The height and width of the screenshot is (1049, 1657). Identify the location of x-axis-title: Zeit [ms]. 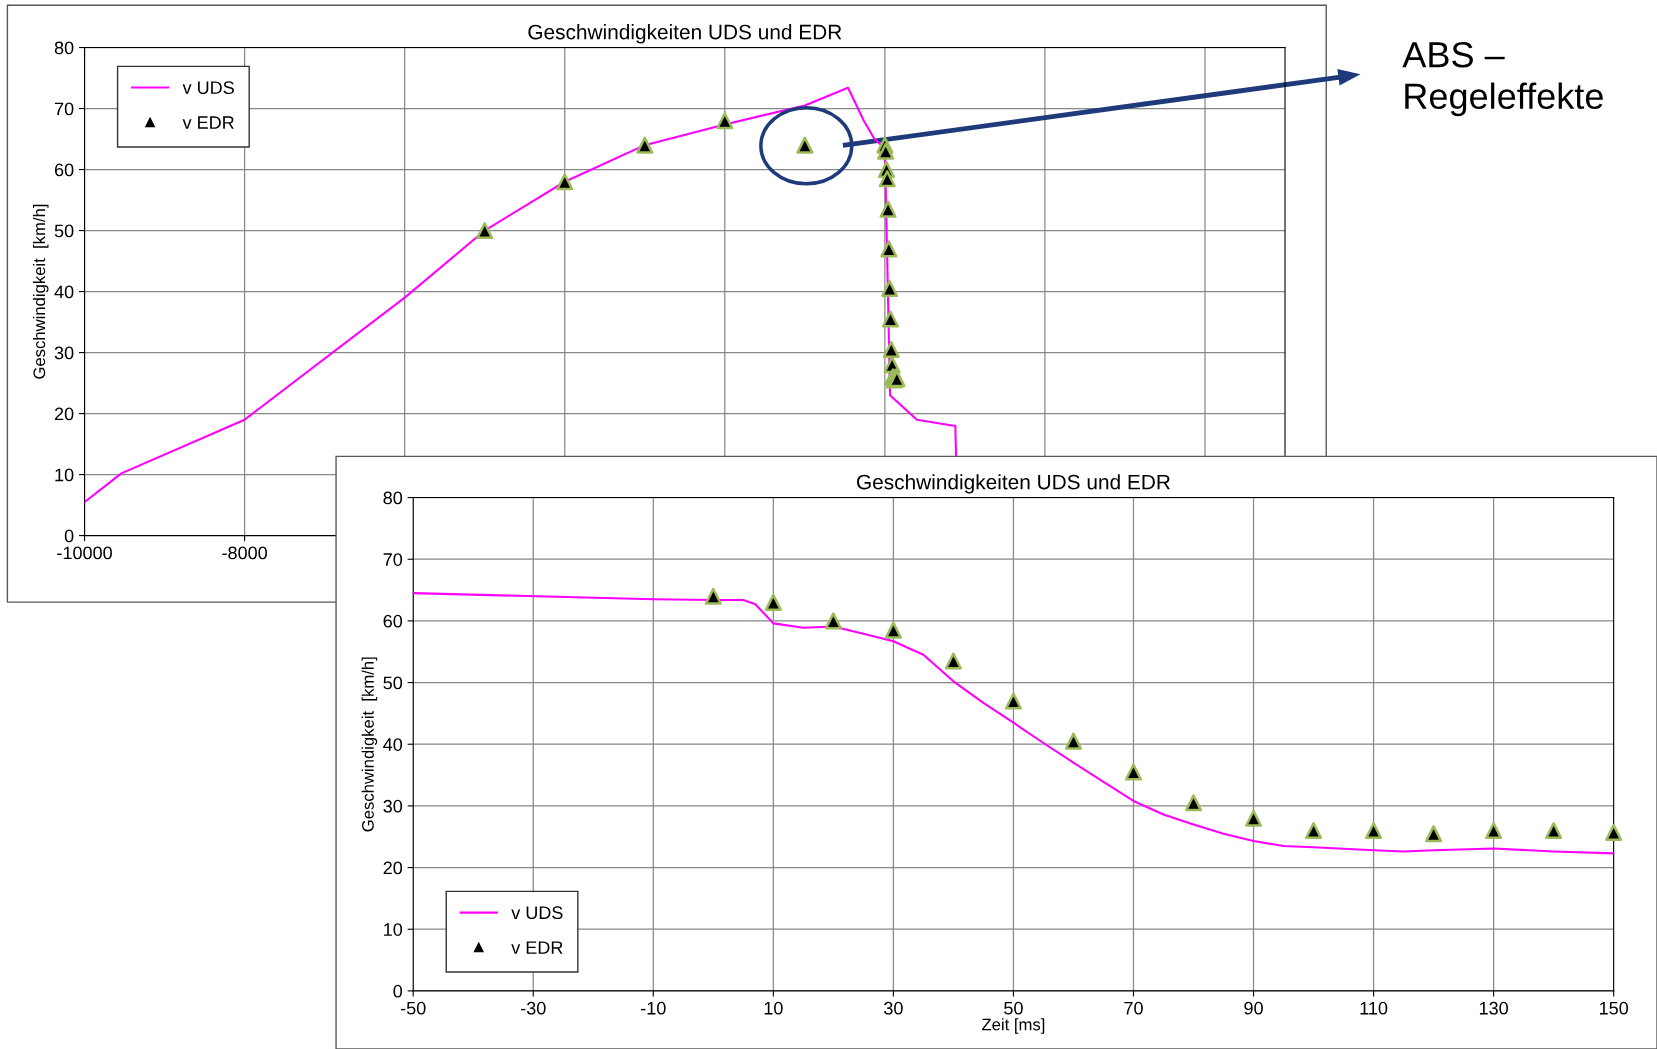
(1013, 1026).